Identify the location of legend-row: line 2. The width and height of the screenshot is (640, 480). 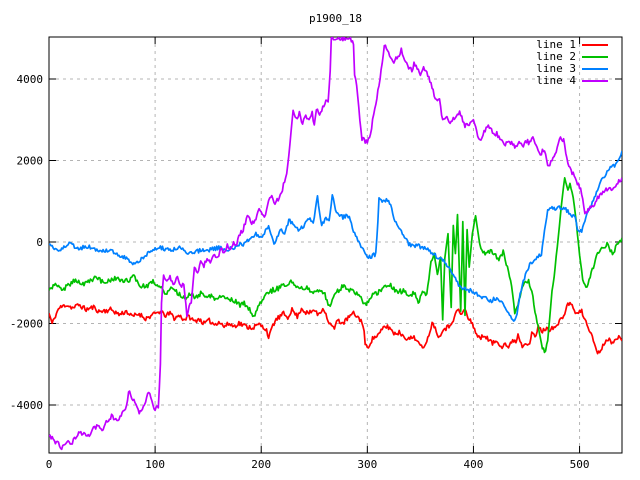
(572, 57).